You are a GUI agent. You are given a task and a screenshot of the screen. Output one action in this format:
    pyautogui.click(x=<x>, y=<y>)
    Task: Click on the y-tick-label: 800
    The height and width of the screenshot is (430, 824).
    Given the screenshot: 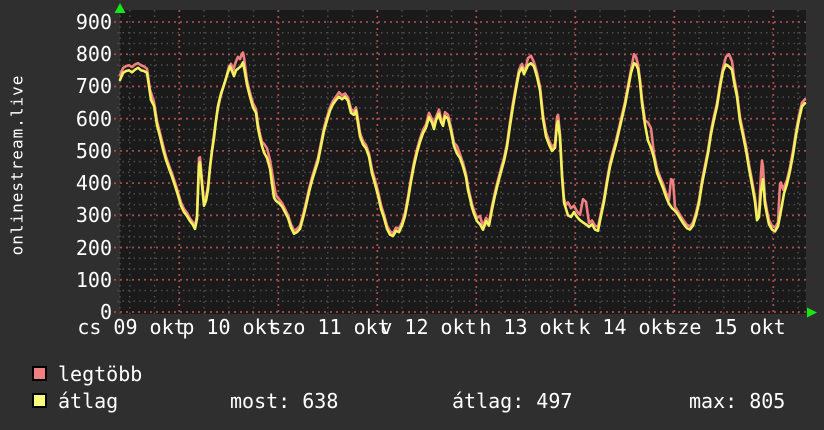 What is the action you would take?
    pyautogui.click(x=93, y=54)
    